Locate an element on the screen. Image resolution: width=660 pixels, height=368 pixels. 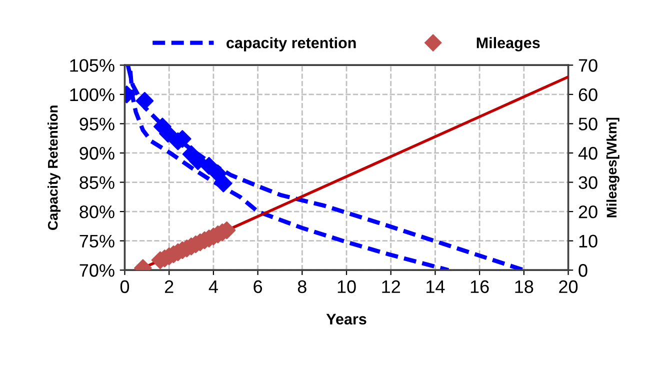
y2-tick-label: 10 is located at coordinates (588, 241).